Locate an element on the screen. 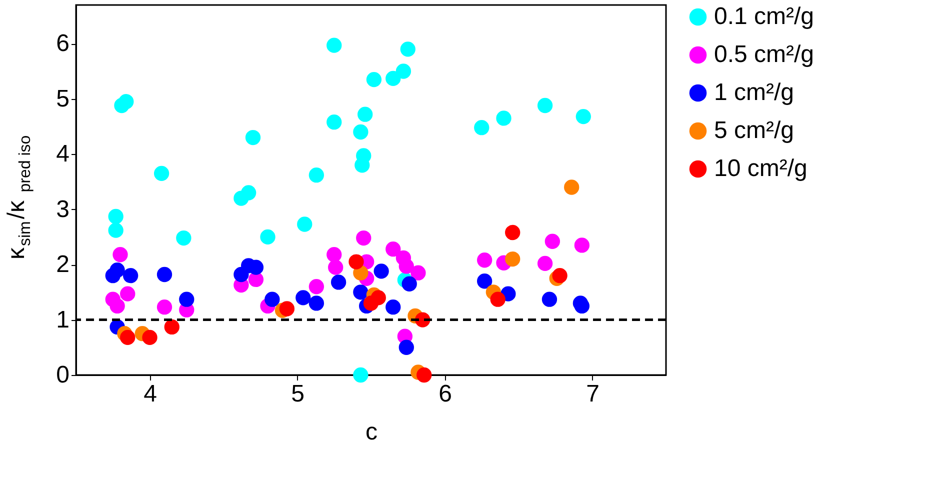 The image size is (935, 484). y-tick-label: 5 is located at coordinates (63, 98).